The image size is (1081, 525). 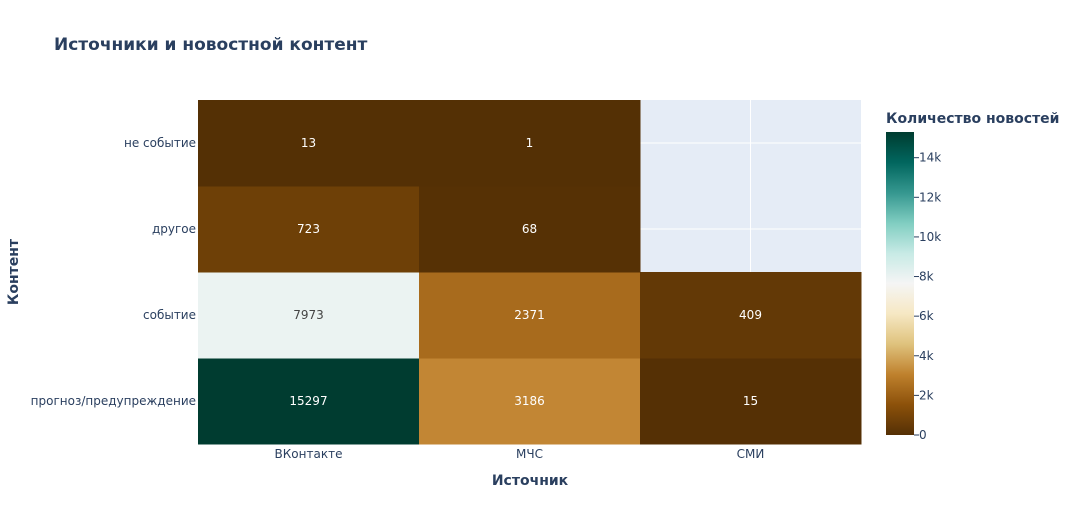 What do you see at coordinates (930, 197) in the screenshot?
I see `colorbar-tick-label: 12k` at bounding box center [930, 197].